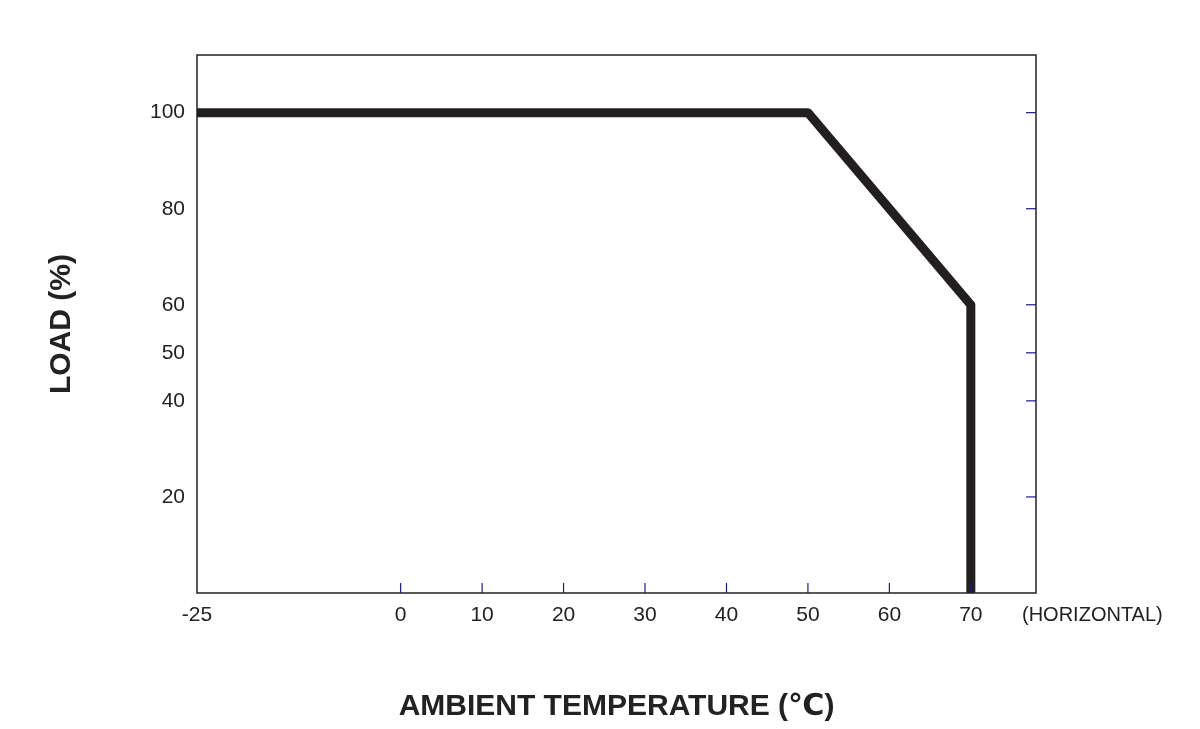  I want to click on y-tick-label: 50, so click(173, 351).